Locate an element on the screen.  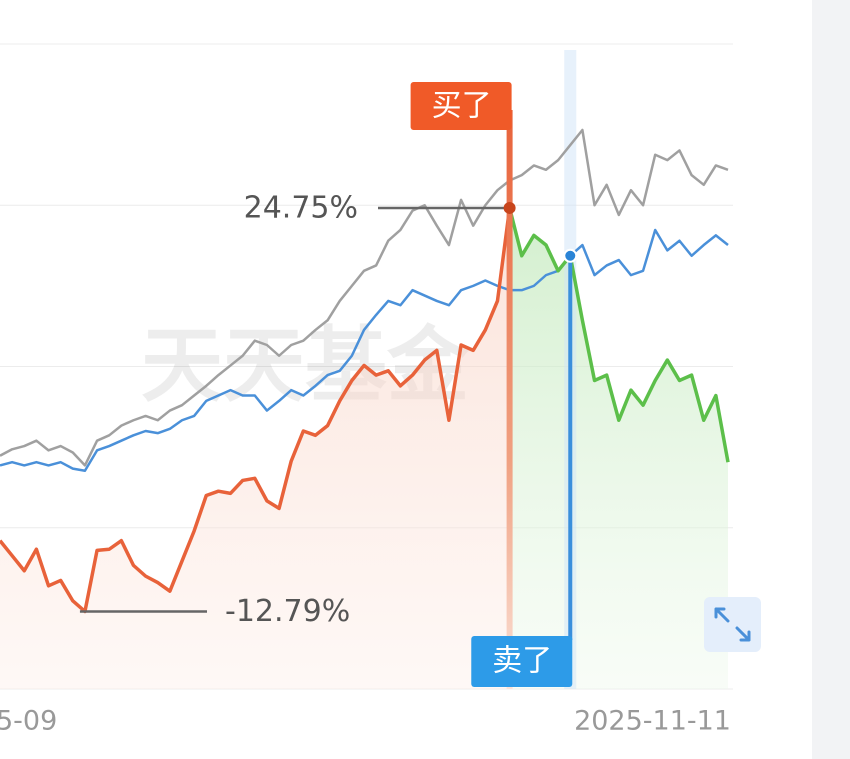
buy-label: 买了 is located at coordinates (462, 106).